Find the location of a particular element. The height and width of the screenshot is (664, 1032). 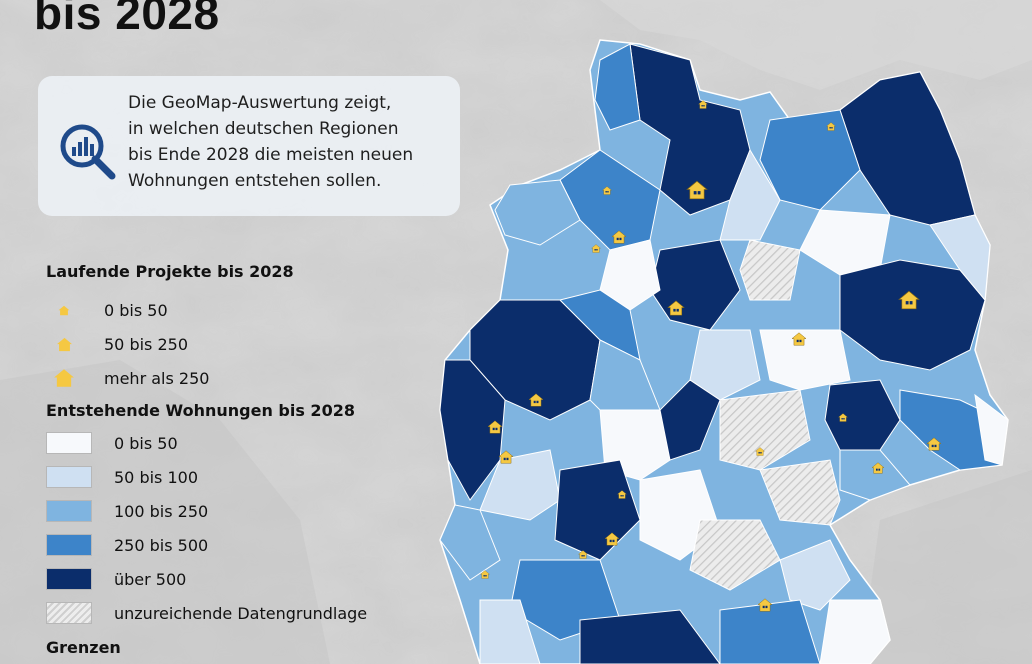

legend-item-projects-large: mehr als 250 is located at coordinates (246, 378).